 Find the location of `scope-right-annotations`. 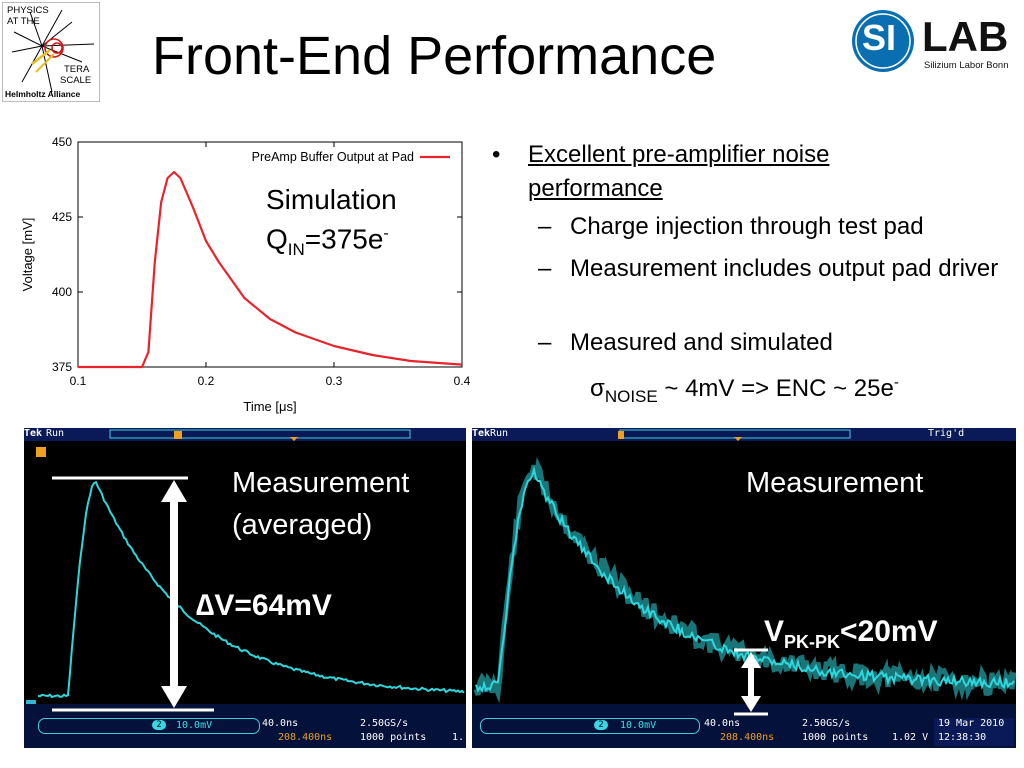

scope-right-annotations is located at coordinates (751, 682).